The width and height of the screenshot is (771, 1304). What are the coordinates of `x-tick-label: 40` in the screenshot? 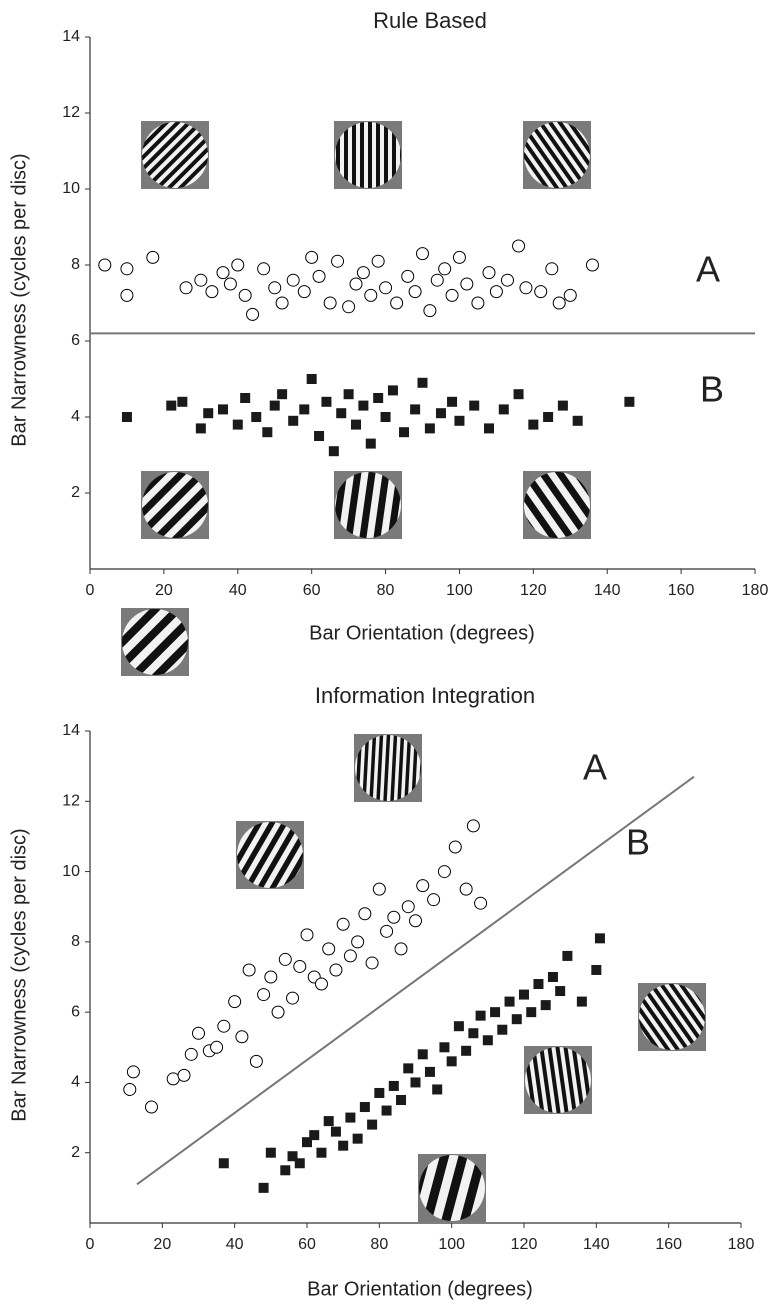 It's located at (235, 1244).